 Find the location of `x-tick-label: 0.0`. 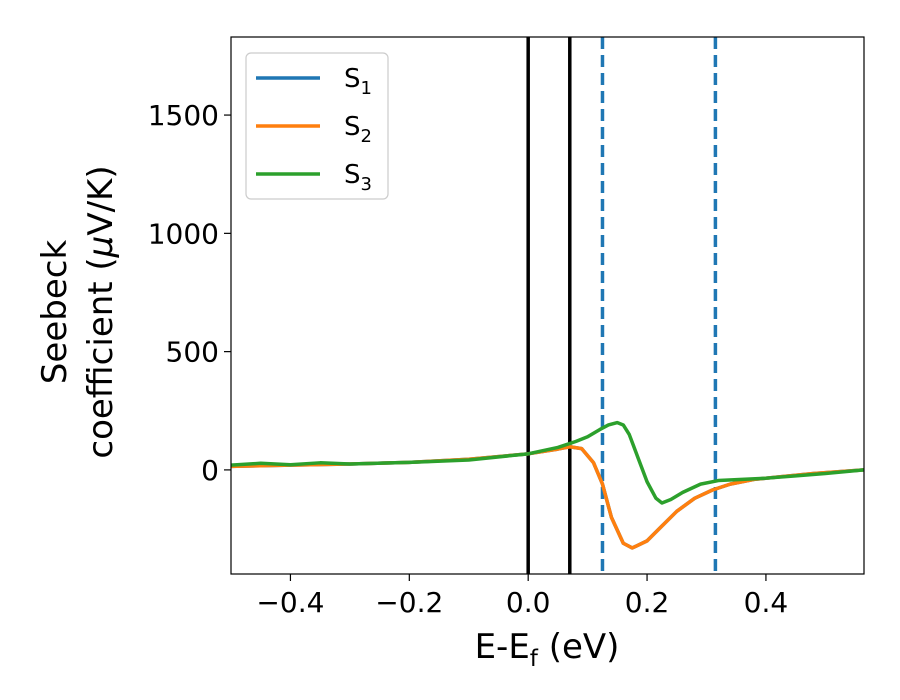

x-tick-label: 0.0 is located at coordinates (528, 602).